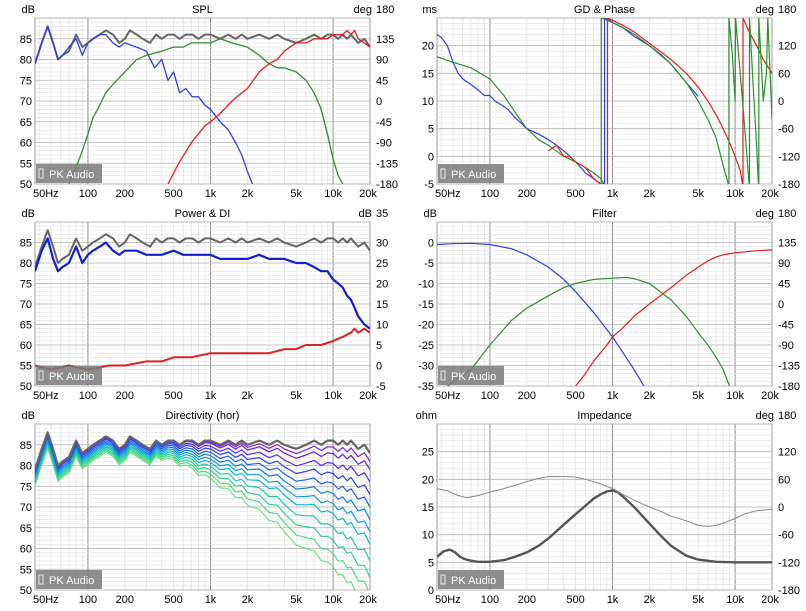 The width and height of the screenshot is (806, 611). I want to click on y-tick-label: 0, so click(431, 244).